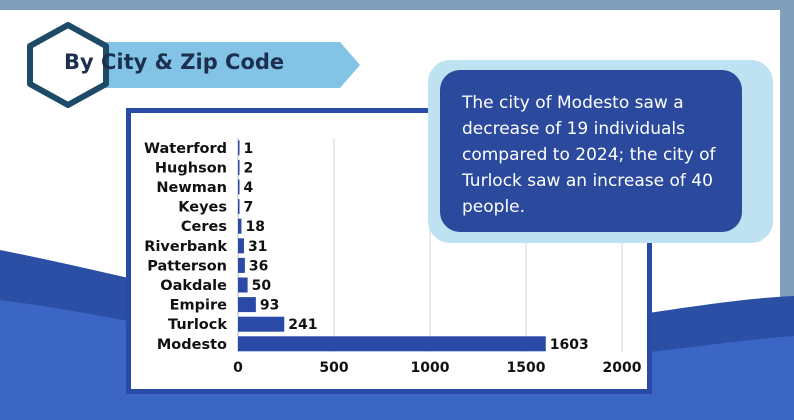 This screenshot has height=420, width=794. Describe the element at coordinates (239, 207) in the screenshot. I see `bar-keyes` at that location.